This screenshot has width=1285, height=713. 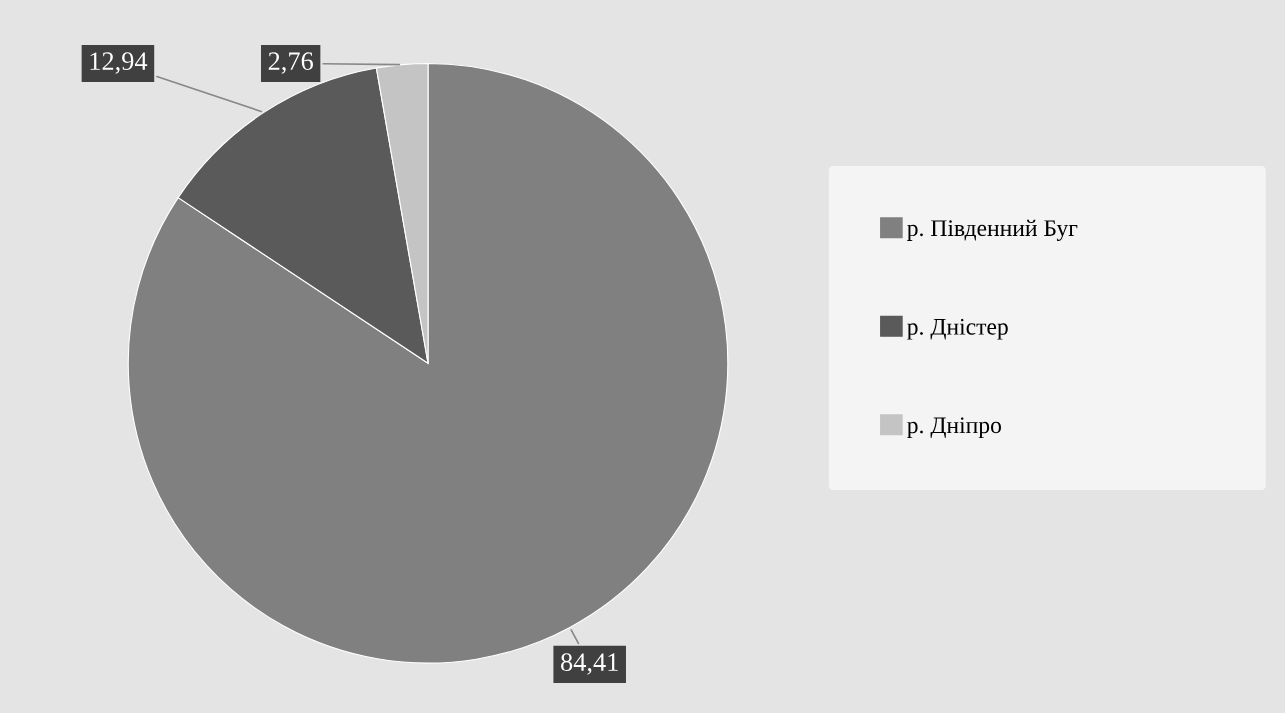 What do you see at coordinates (957, 329) in the screenshot?
I see `legend-label: р. Дністер` at bounding box center [957, 329].